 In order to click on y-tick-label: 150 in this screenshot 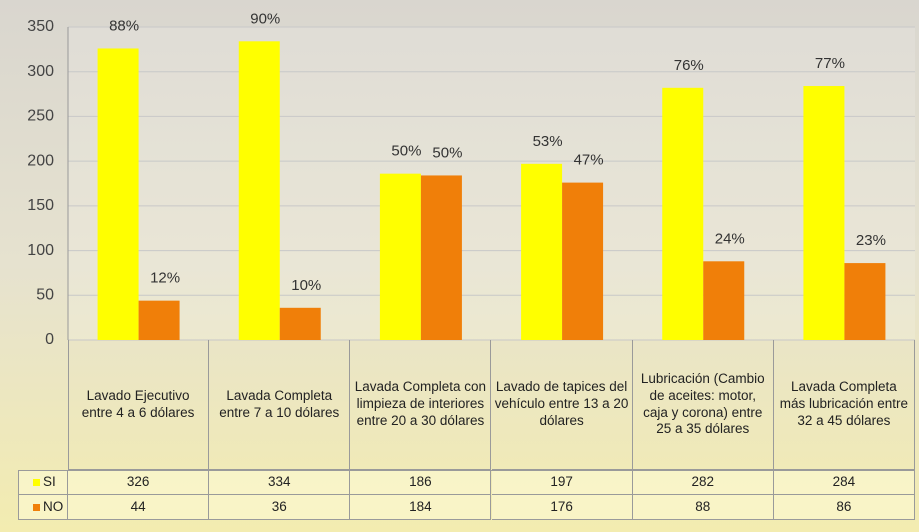, I will do `click(40, 205)`.